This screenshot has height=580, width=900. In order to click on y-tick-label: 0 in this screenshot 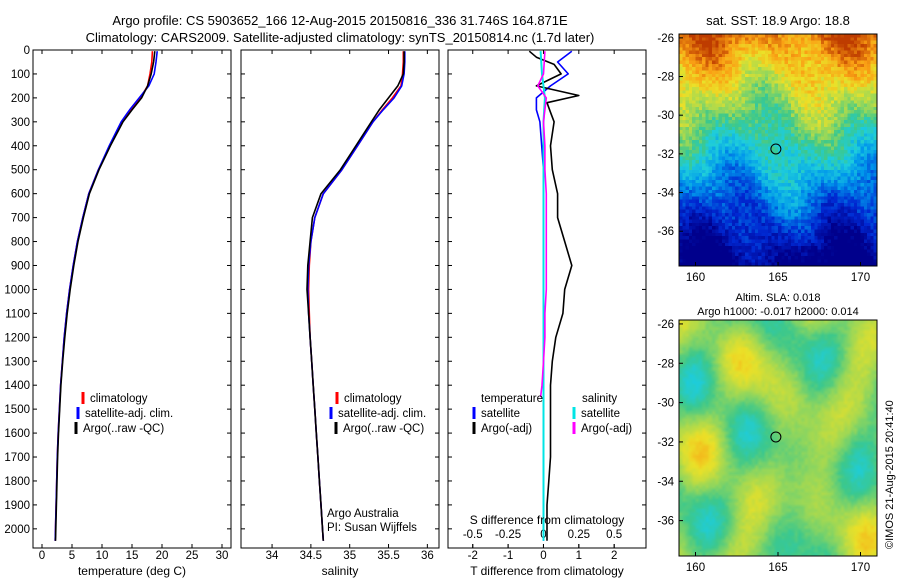, I will do `click(27, 51)`.